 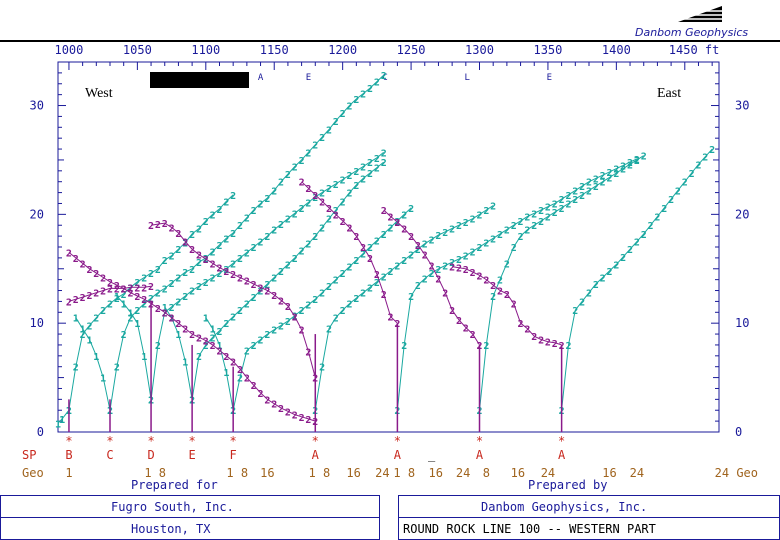 I want to click on prepared-for-label: Prepared for, so click(x=174, y=485).